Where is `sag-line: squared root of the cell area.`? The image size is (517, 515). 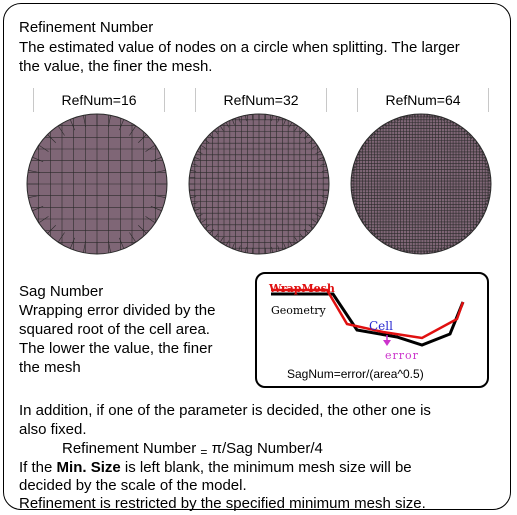
sag-line: squared root of the cell area. is located at coordinates (114, 329).